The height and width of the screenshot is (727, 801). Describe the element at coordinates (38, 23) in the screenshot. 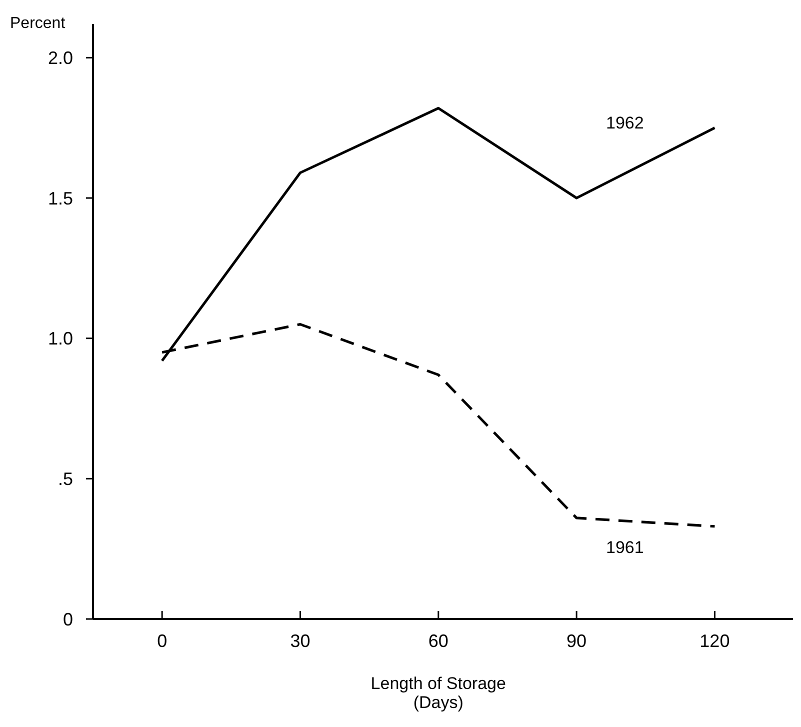

I see `y-axis-title: Percent` at that location.